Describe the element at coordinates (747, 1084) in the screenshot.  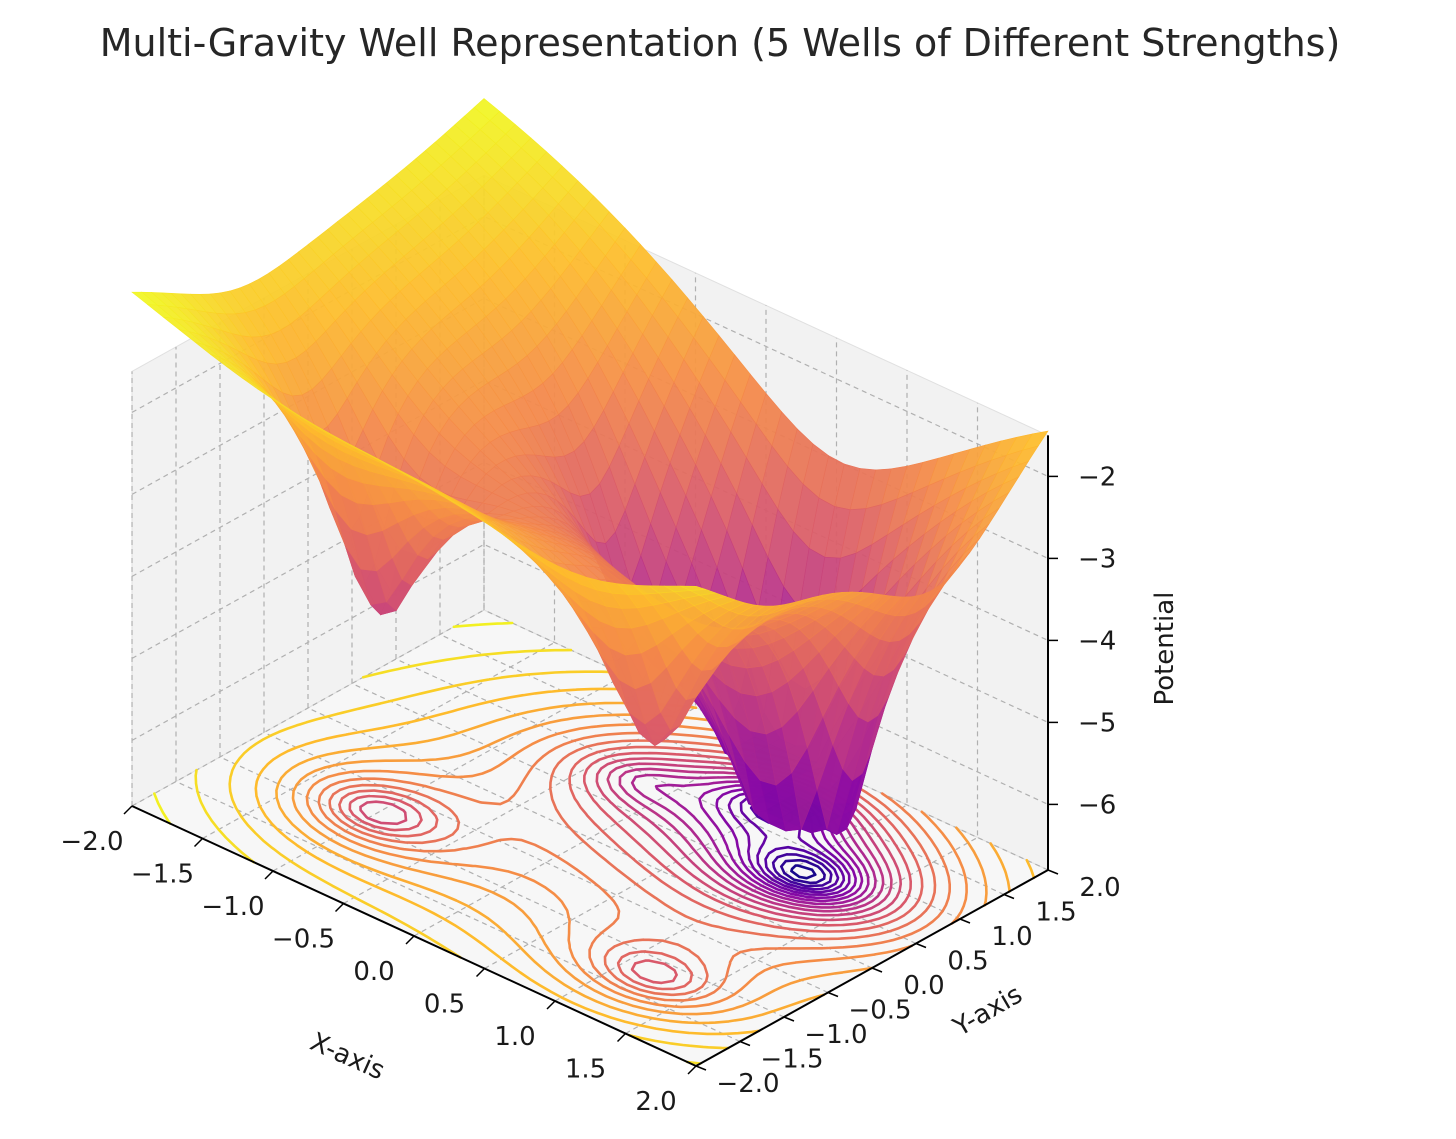
I see `y-tick-label: −2.0` at that location.